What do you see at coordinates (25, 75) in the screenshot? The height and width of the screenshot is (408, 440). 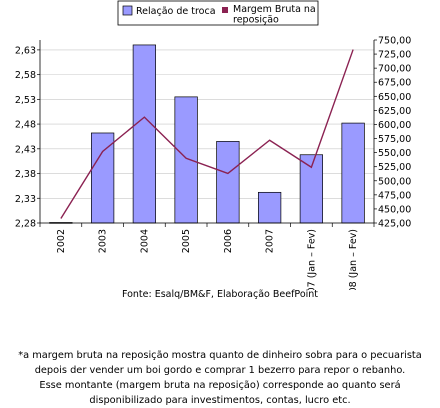 I see `y-left-tick-label: 2,58` at bounding box center [25, 75].